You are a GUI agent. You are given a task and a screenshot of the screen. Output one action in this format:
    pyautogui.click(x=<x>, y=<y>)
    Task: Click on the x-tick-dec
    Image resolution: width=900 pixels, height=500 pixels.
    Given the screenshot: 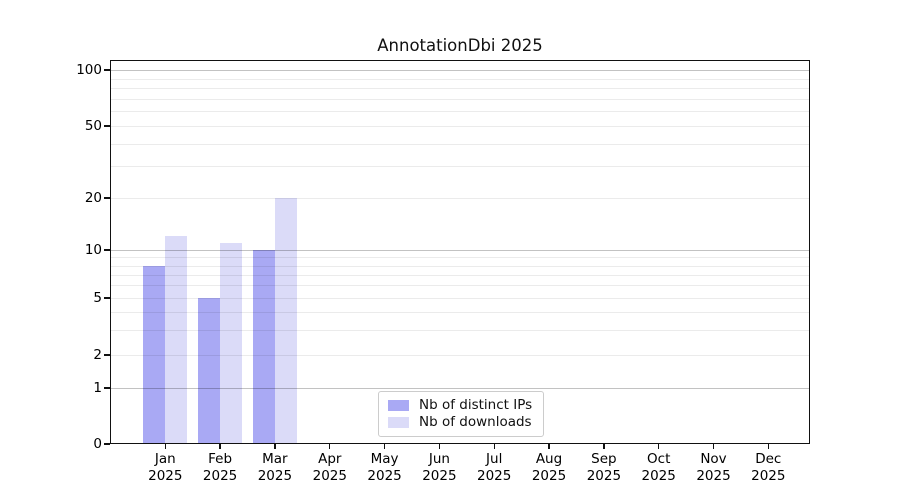 What is the action you would take?
    pyautogui.click(x=768, y=446)
    